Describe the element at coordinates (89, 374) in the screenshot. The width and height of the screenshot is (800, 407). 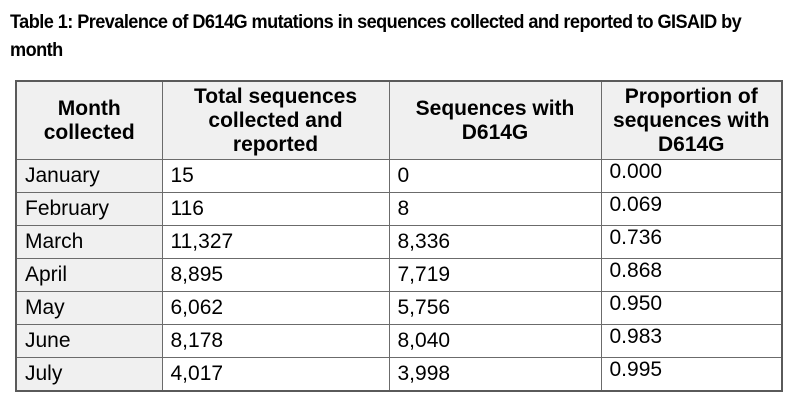
I see `cell-month: July` at that location.